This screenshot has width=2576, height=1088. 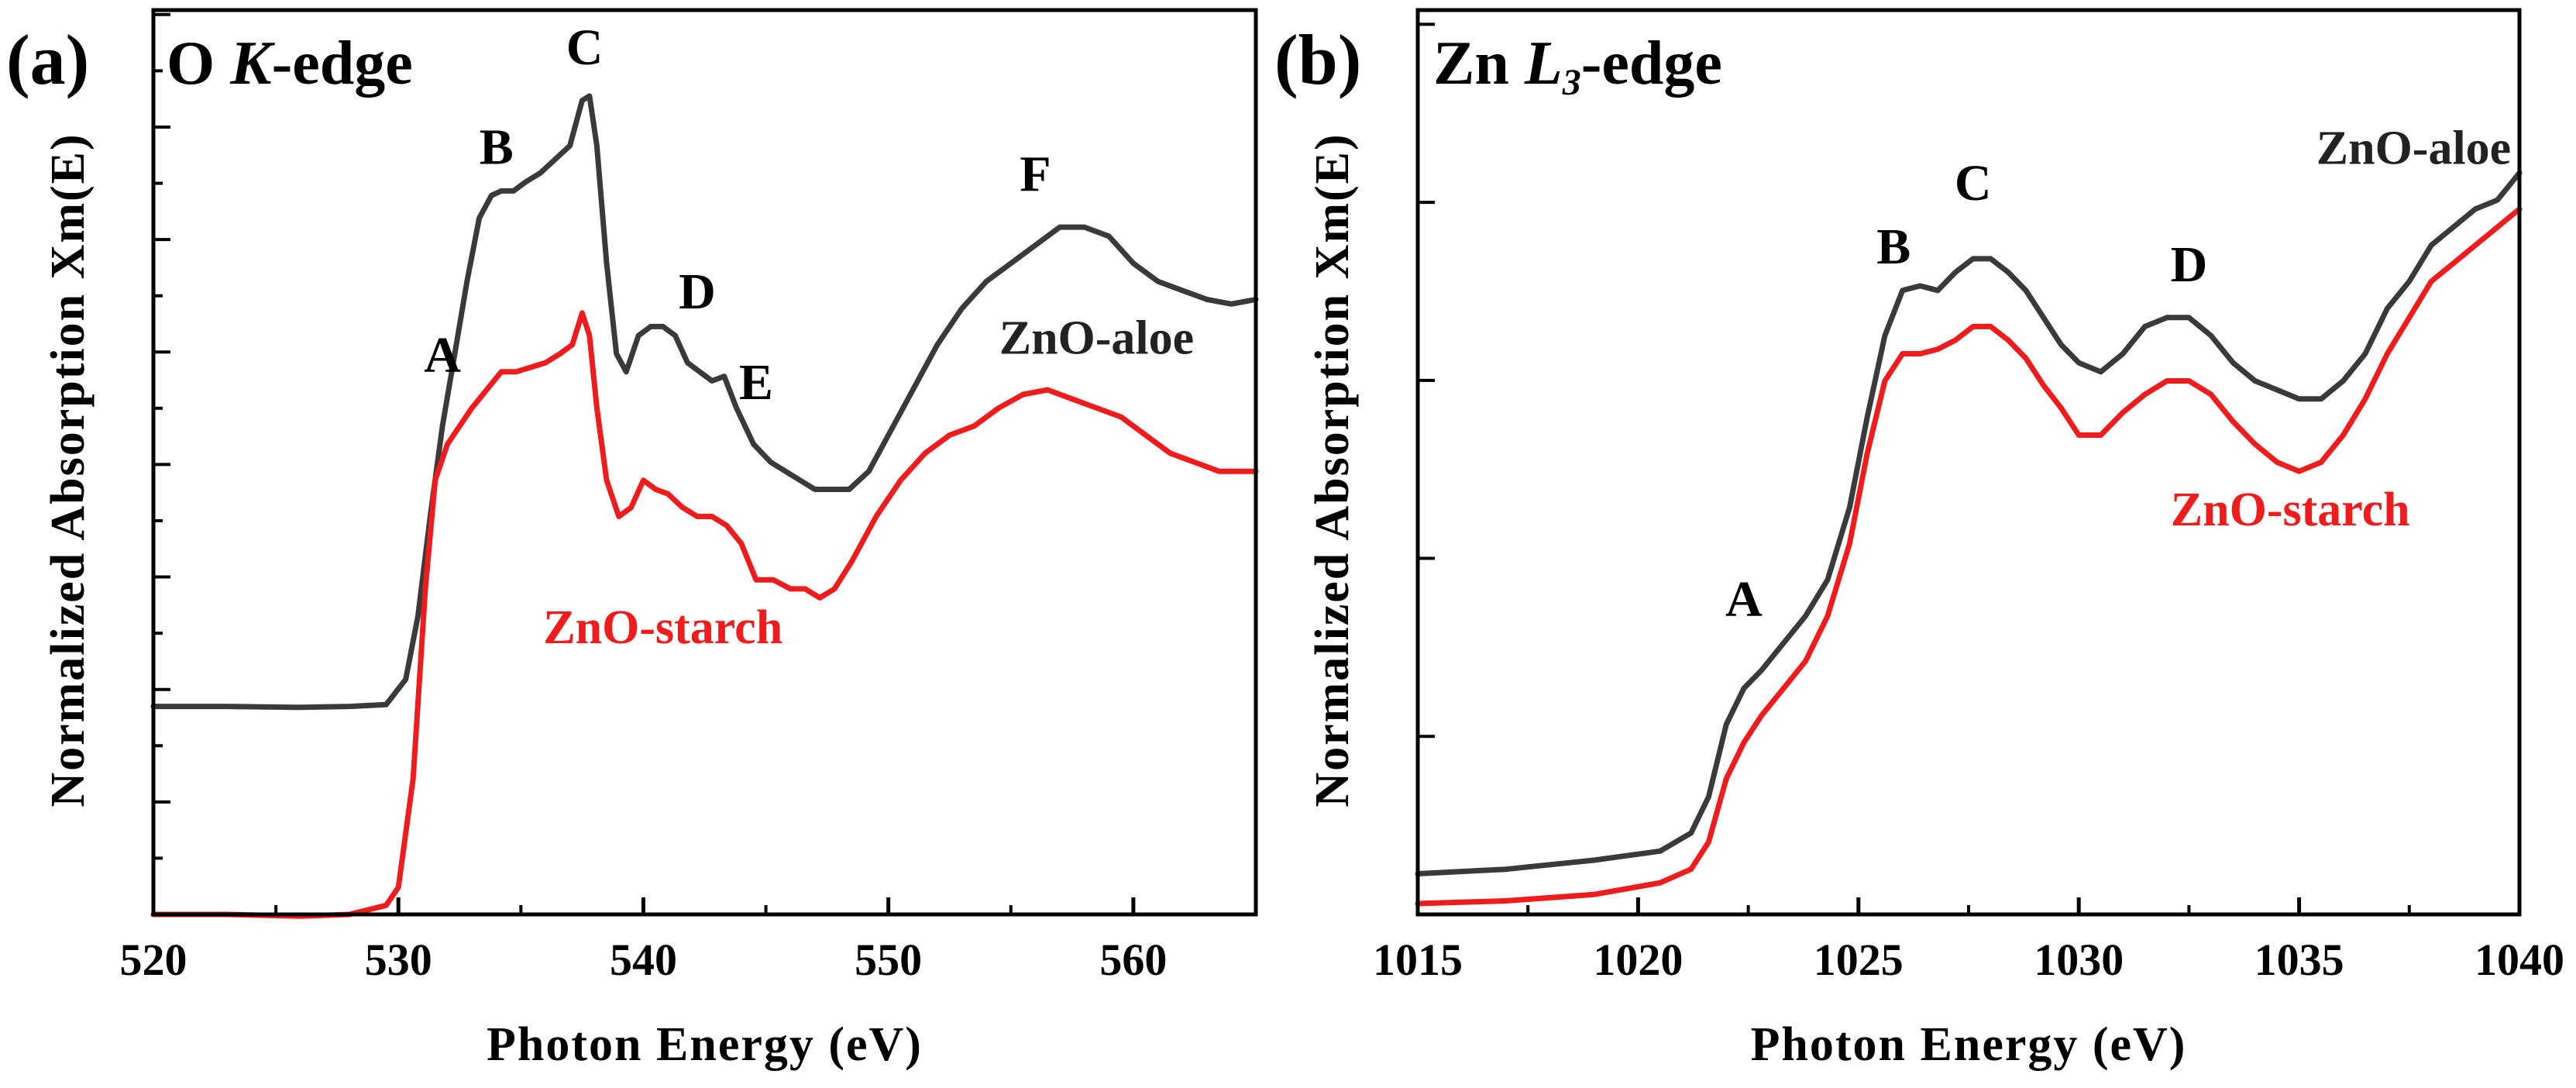 I want to click on title-main: O, so click(x=198, y=63).